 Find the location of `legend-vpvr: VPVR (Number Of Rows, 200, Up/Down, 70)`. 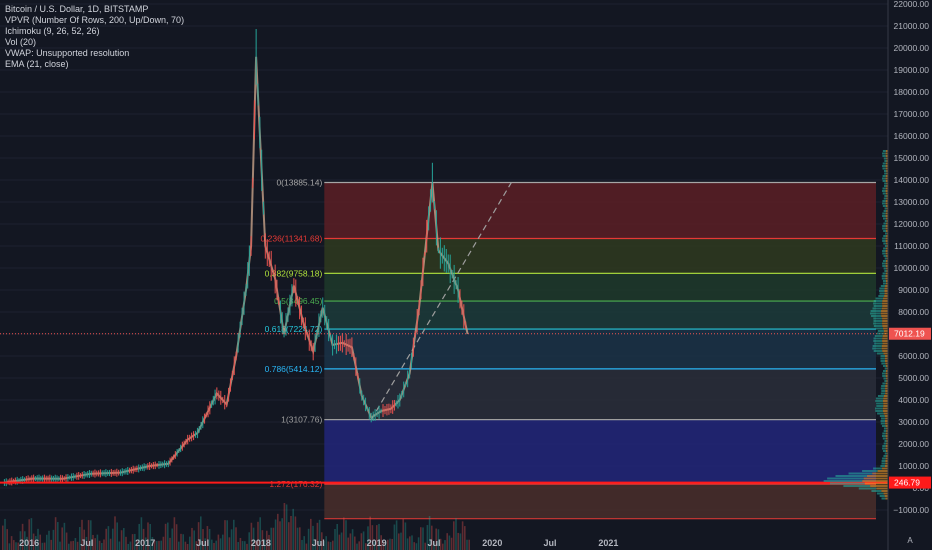

legend-vpvr: VPVR (Number Of Rows, 200, Up/Down, 70) is located at coordinates (95, 20).